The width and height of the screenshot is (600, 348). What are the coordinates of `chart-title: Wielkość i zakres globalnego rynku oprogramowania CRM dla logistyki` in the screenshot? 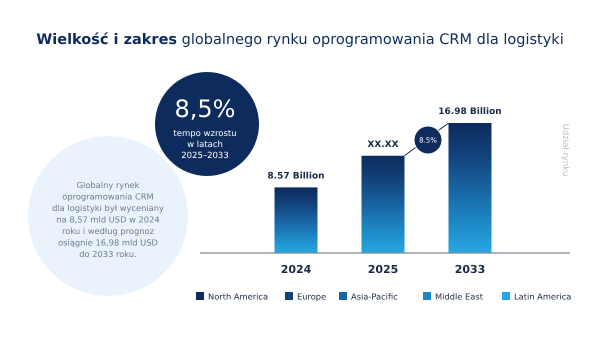 It's located at (300, 40).